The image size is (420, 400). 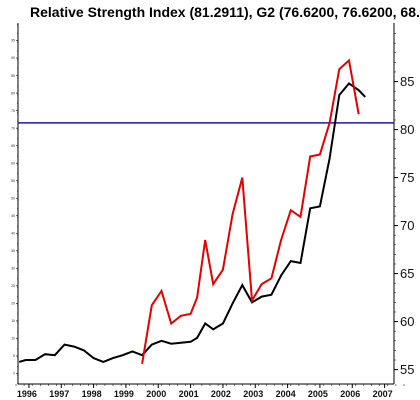 What do you see at coordinates (407, 129) in the screenshot?
I see `right-tick-label: 80` at bounding box center [407, 129].